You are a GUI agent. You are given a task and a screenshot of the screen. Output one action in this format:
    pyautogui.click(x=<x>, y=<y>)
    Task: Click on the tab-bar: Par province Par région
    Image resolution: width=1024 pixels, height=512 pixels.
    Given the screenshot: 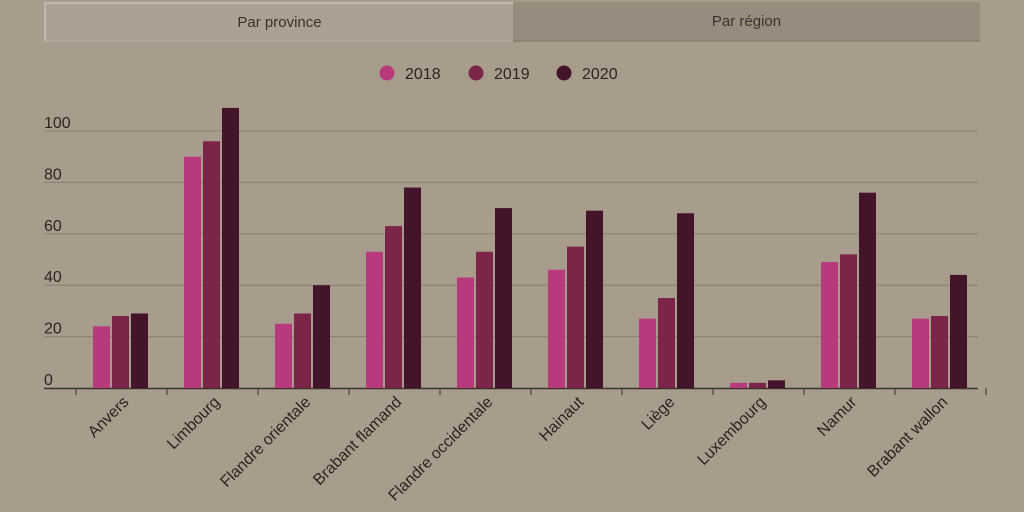 What is the action you would take?
    pyautogui.click(x=512, y=22)
    